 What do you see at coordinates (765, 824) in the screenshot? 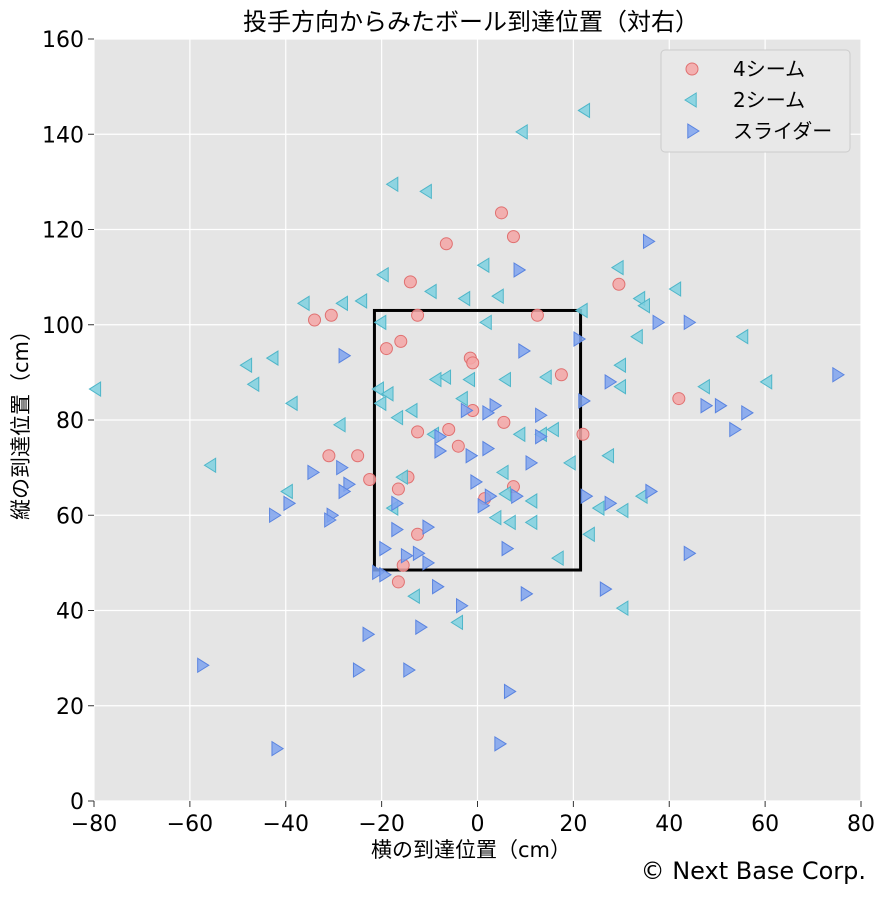
I see `x-tick-label: 60` at bounding box center [765, 824].